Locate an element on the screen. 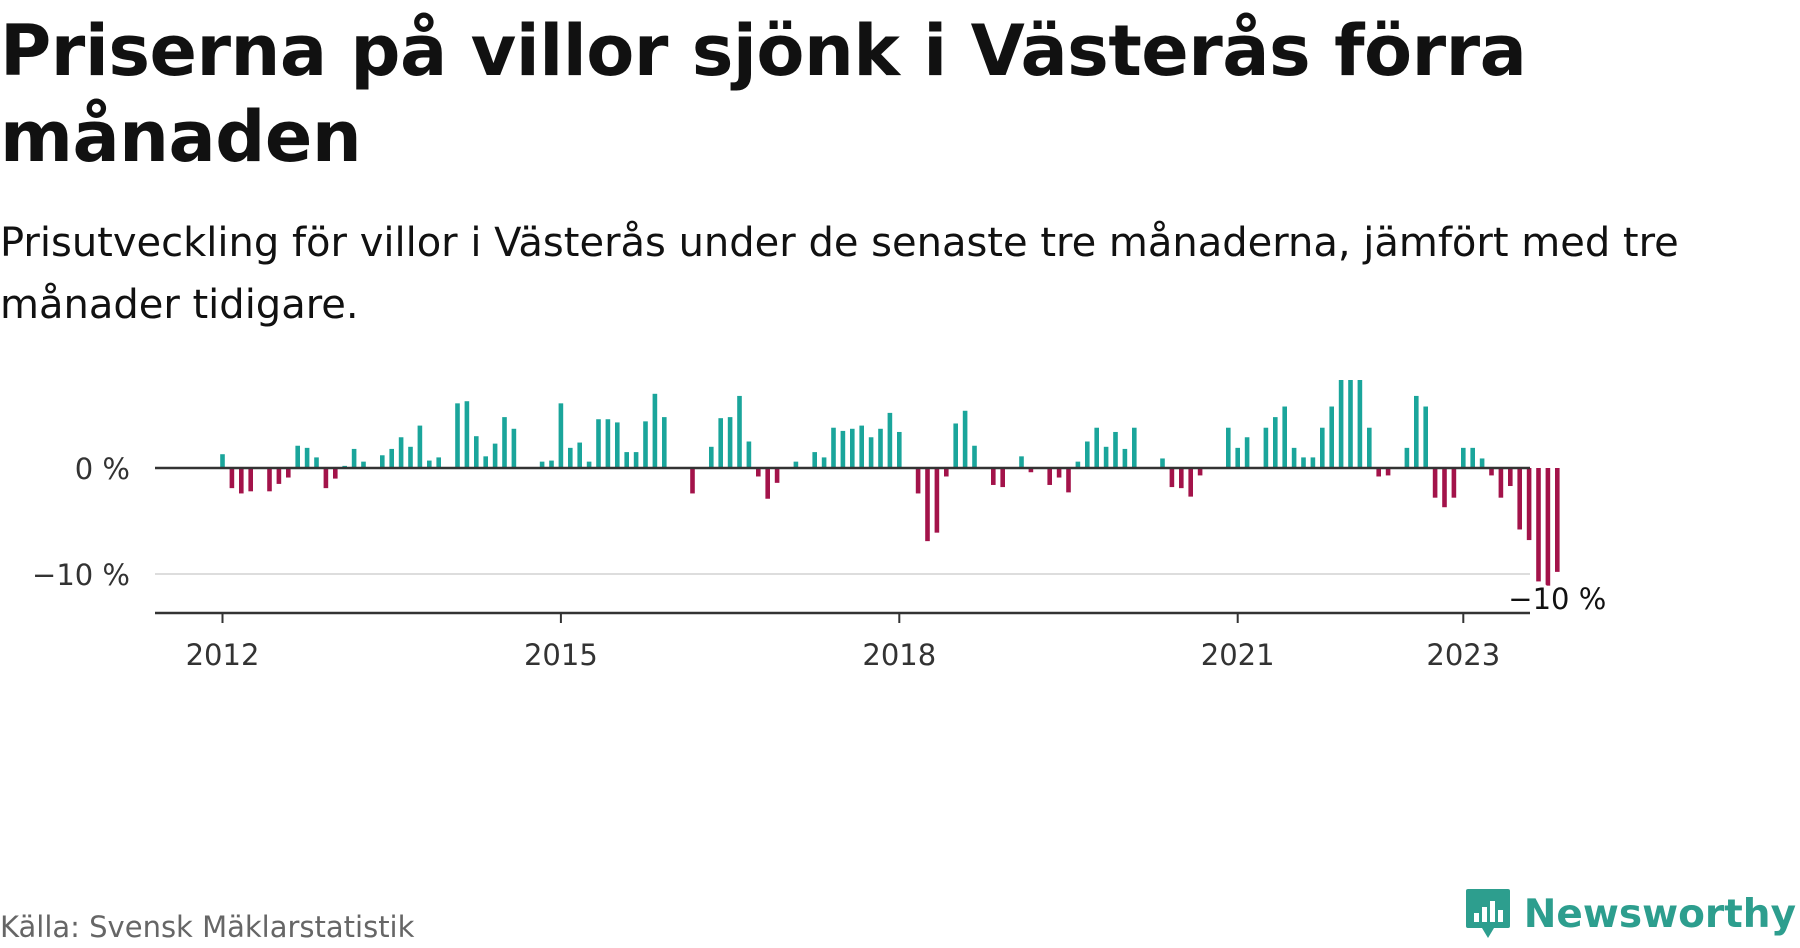  source-note: Källa: Svensk Mäklarstatistik is located at coordinates (207, 927).